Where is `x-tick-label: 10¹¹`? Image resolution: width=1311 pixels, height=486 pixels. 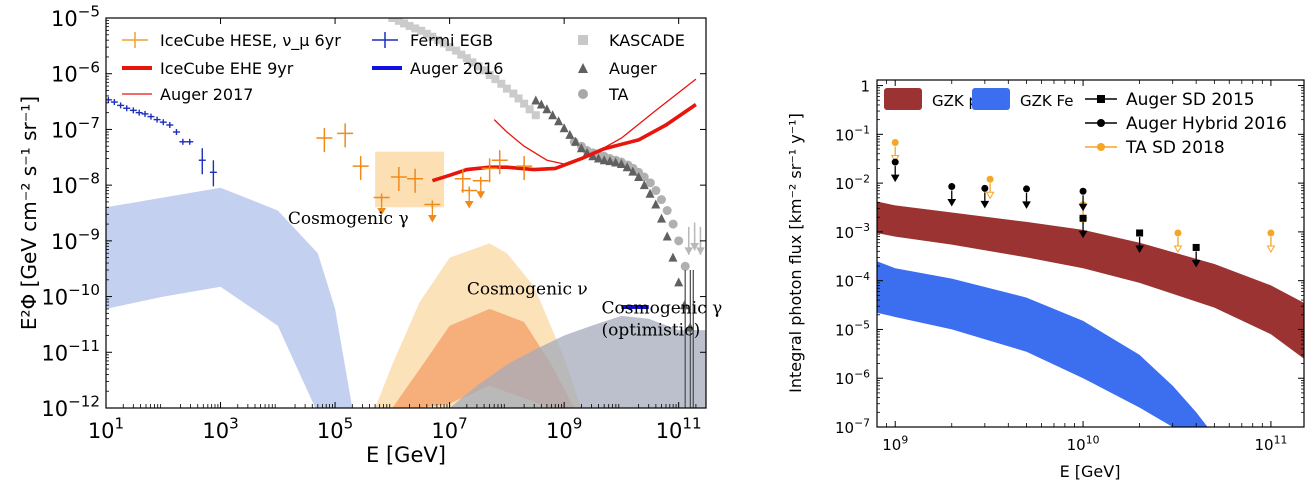
x-tick-label: 10¹¹ is located at coordinates (679, 429).